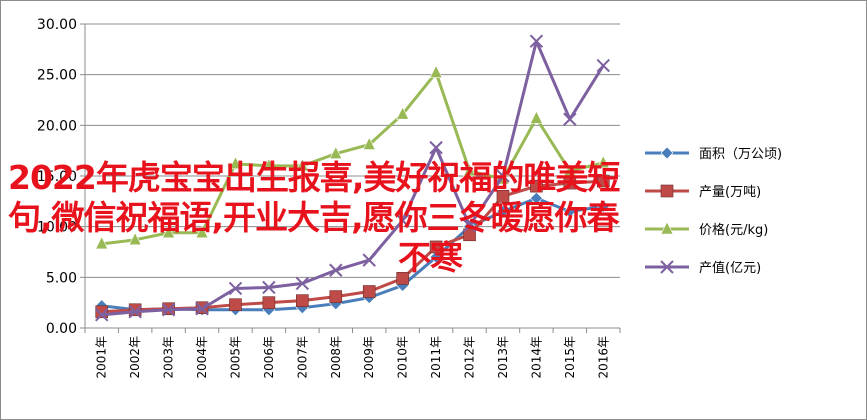 The width and height of the screenshot is (867, 420). I want to click on y-tick-labels: 0.00 5.00 10.00 15.00 20.00 25.00 30.00, so click(57, 177).